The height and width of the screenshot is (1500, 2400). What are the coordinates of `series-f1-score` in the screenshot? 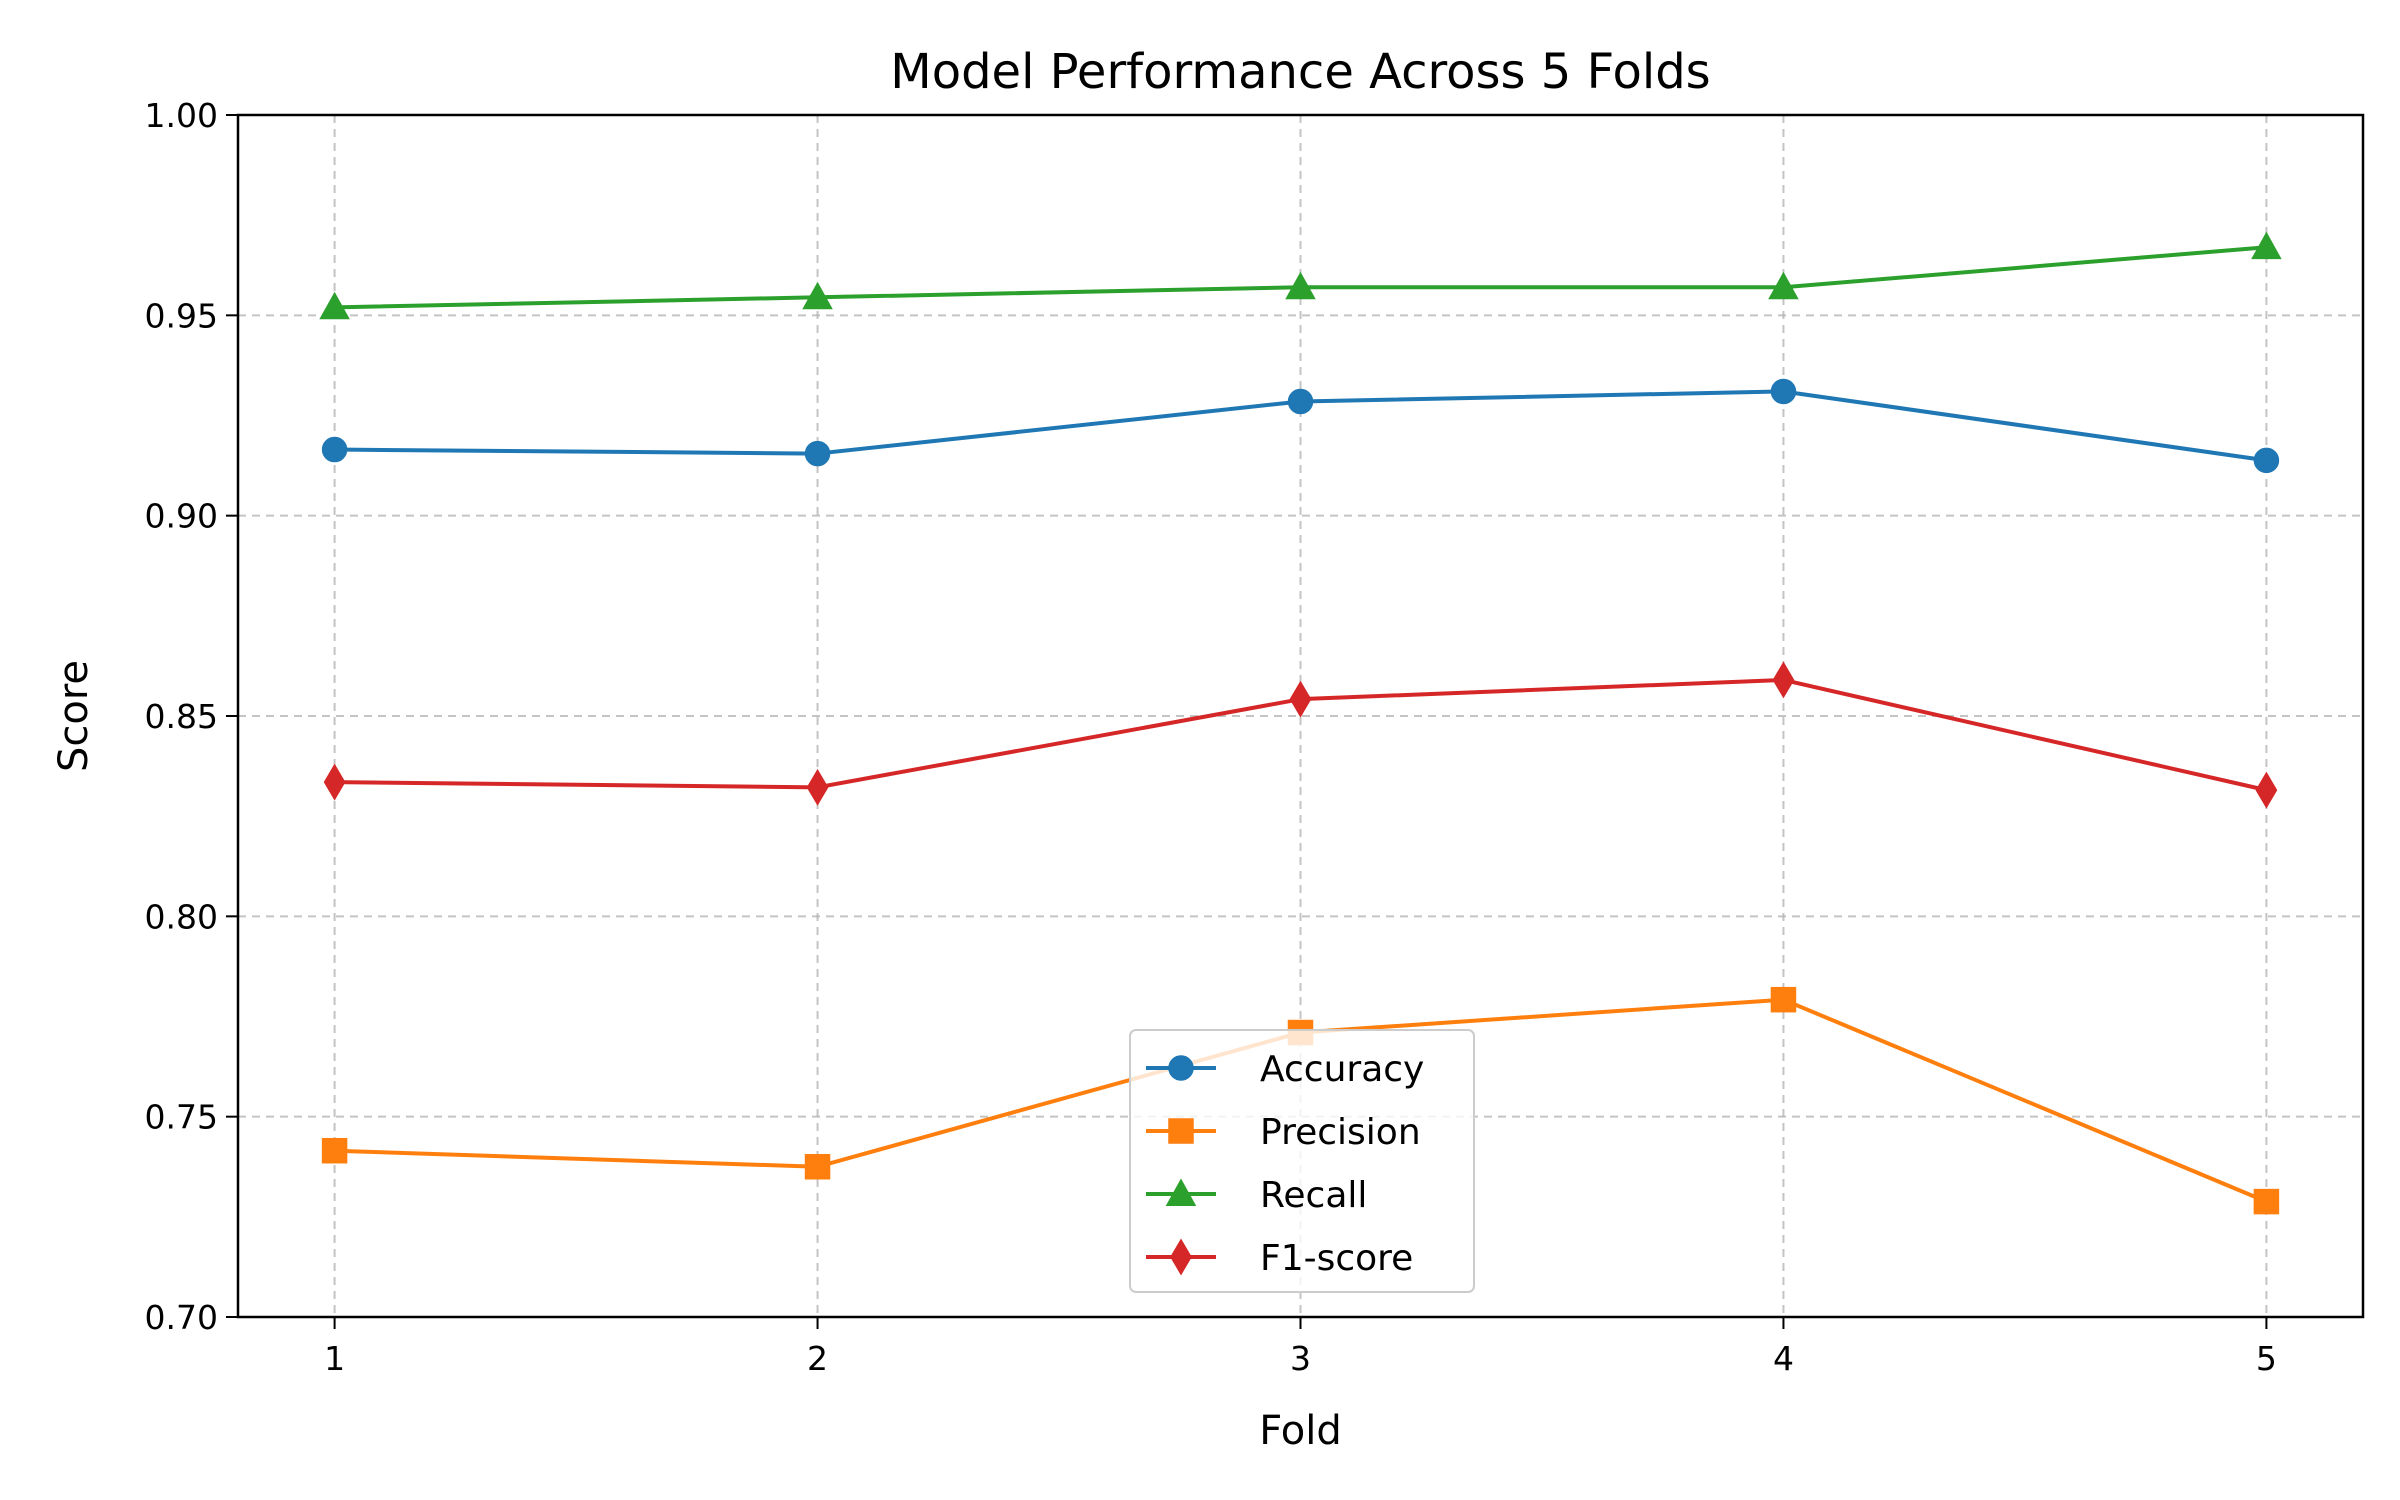 It's located at (1300, 735).